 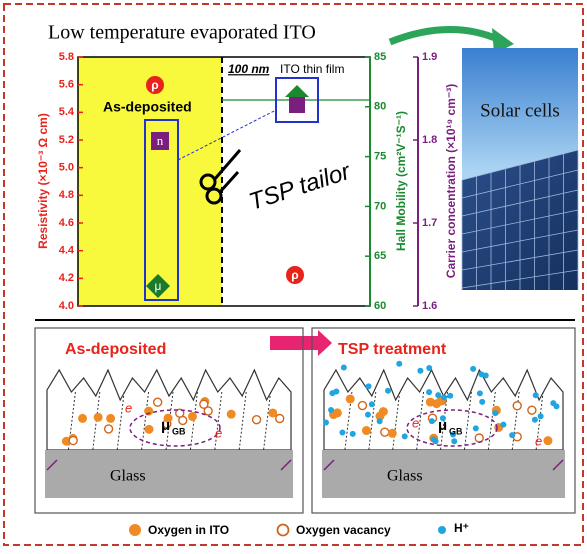 What do you see at coordinates (67, 251) in the screenshot?
I see `tick-label: 4.4` at bounding box center [67, 251].